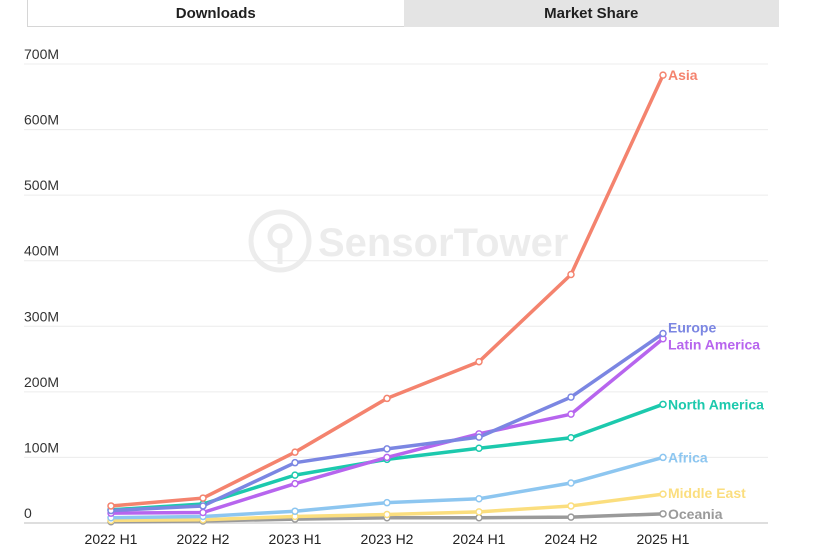  What do you see at coordinates (591, 13) in the screenshot?
I see `tab-market-share: Market Share` at bounding box center [591, 13].